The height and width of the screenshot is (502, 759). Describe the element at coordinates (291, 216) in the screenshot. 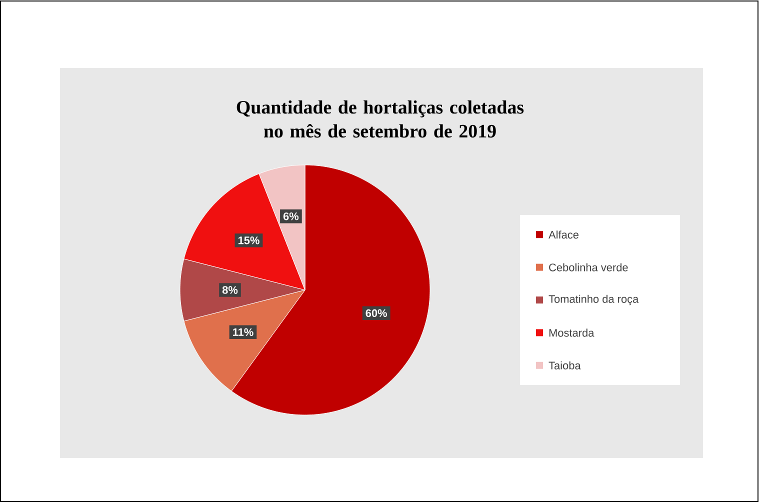

I see `data-label: 6%` at that location.